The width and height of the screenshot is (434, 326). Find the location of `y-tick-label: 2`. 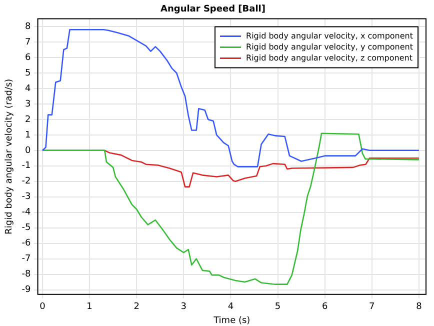

y-tick-label: 2 is located at coordinates (28, 119).